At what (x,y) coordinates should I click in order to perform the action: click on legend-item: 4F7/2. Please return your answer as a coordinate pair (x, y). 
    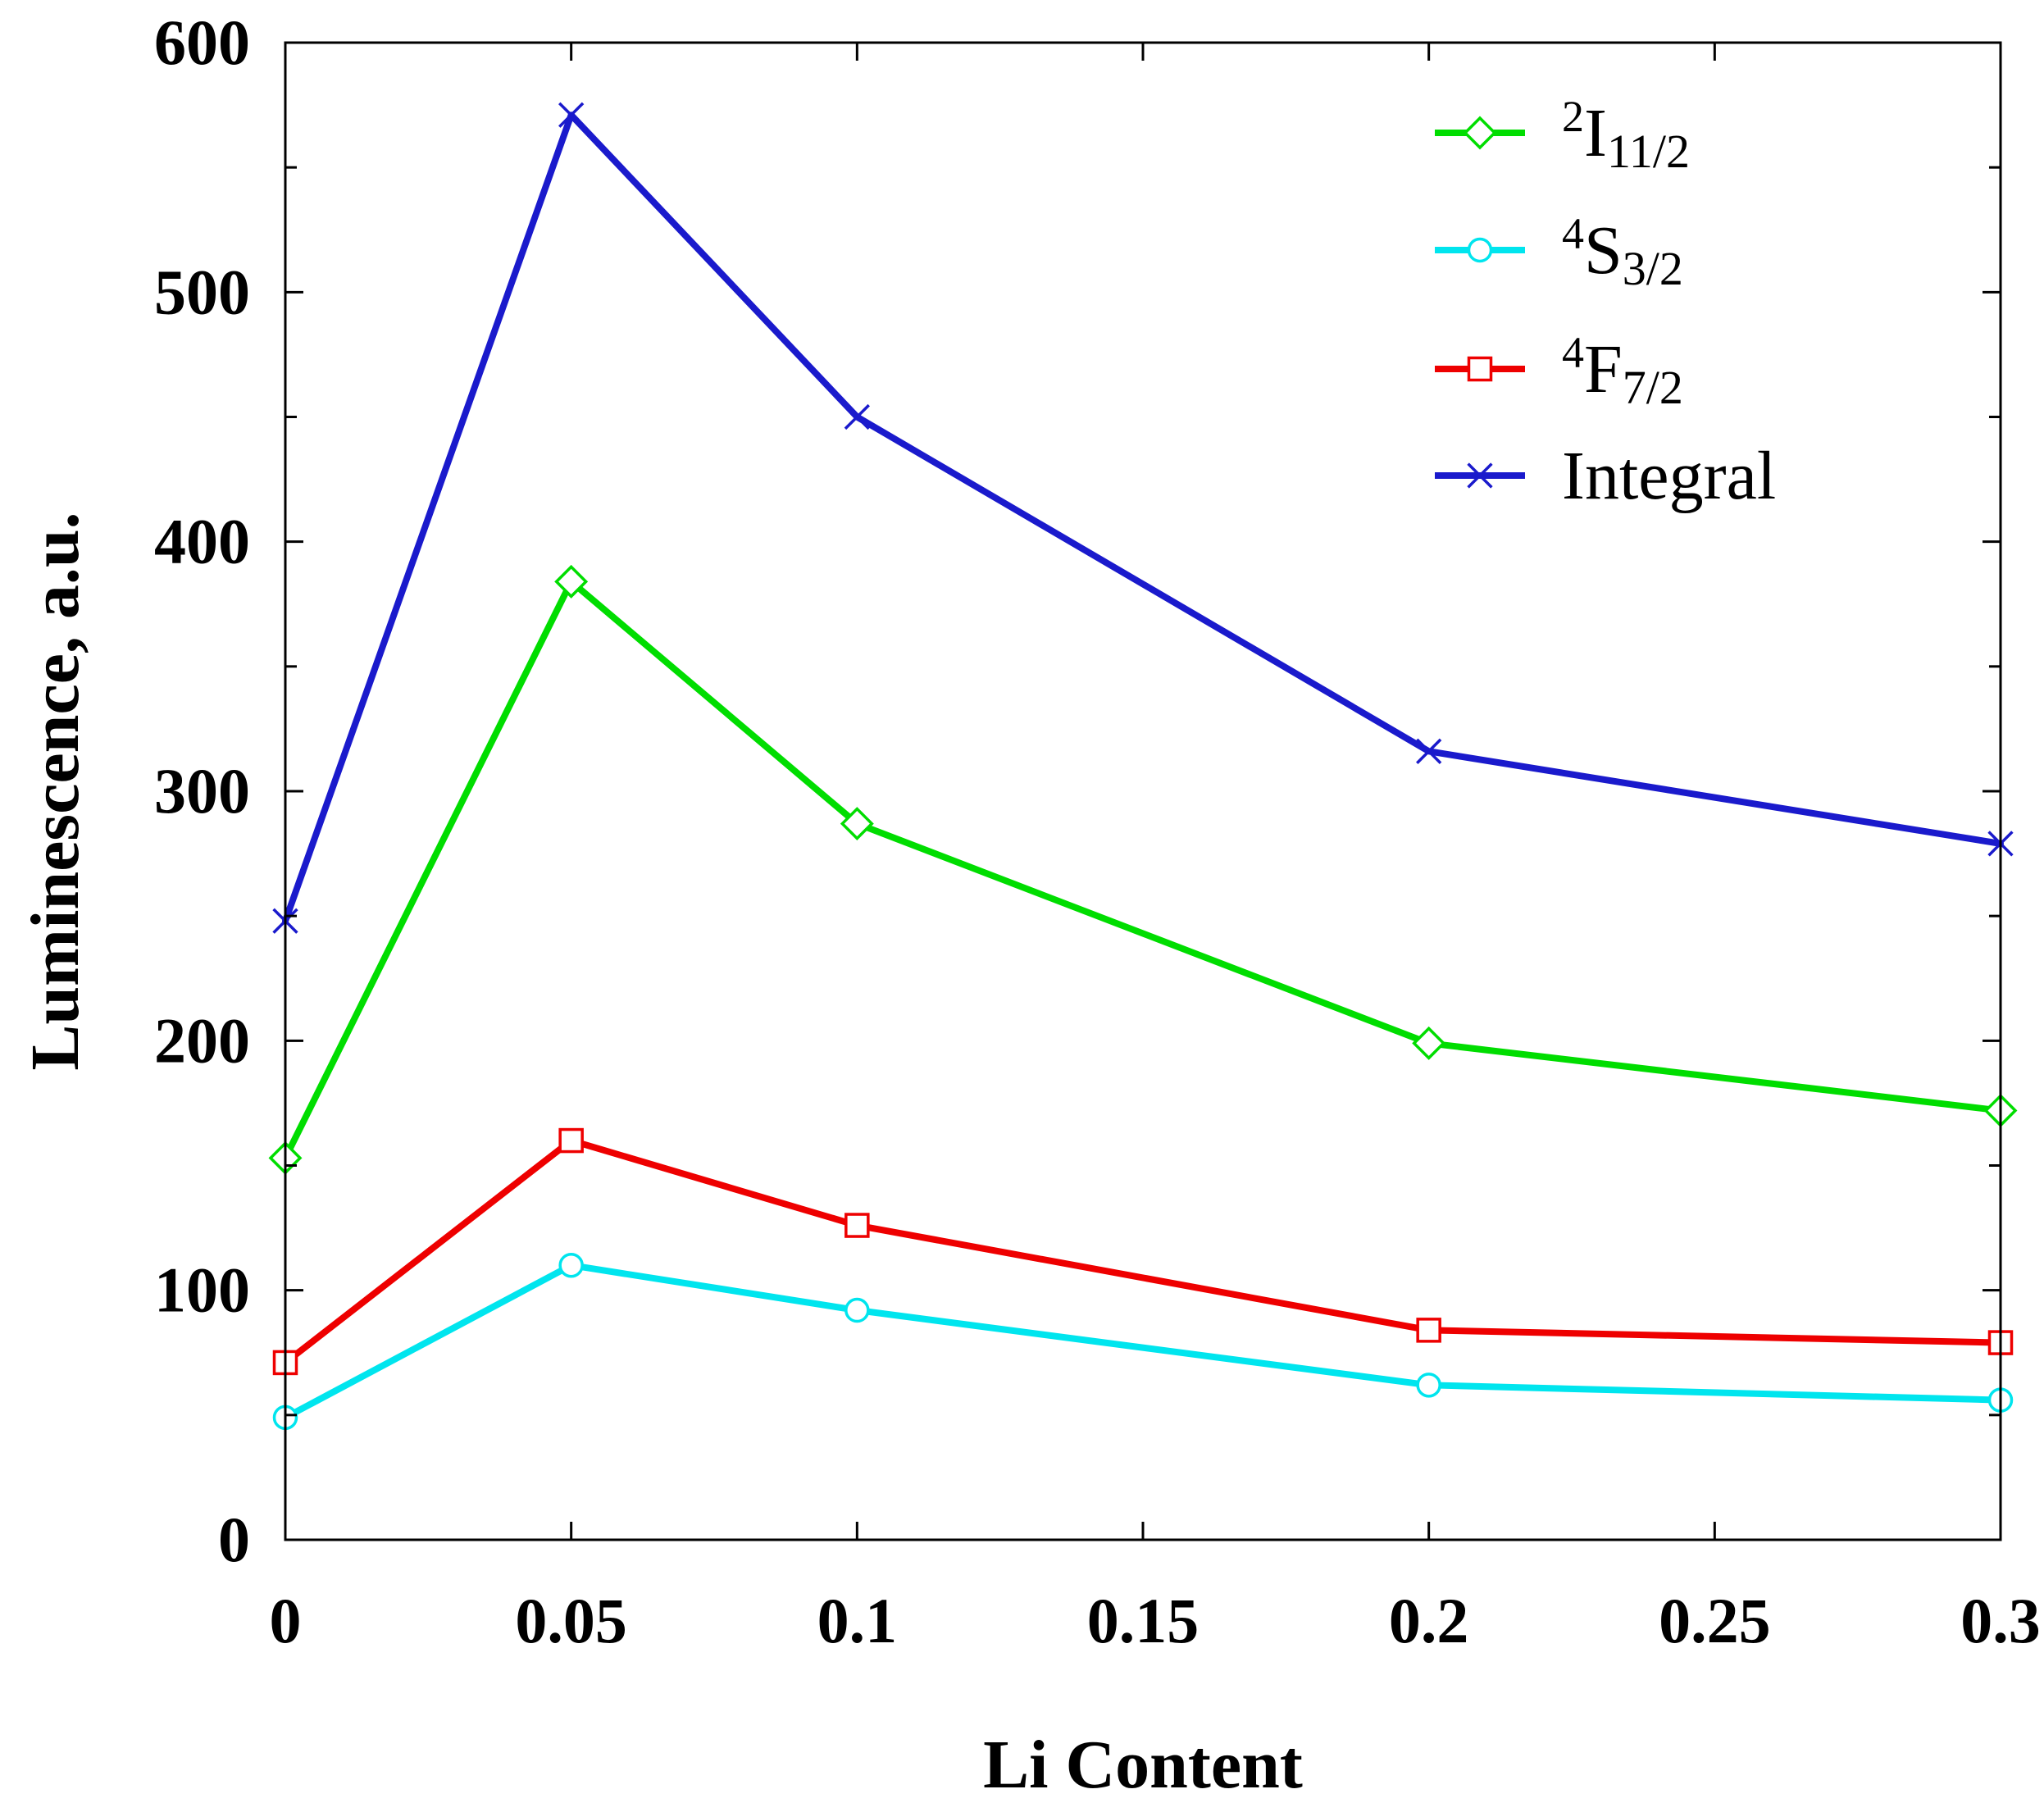
    Looking at the image, I should click on (1559, 371).